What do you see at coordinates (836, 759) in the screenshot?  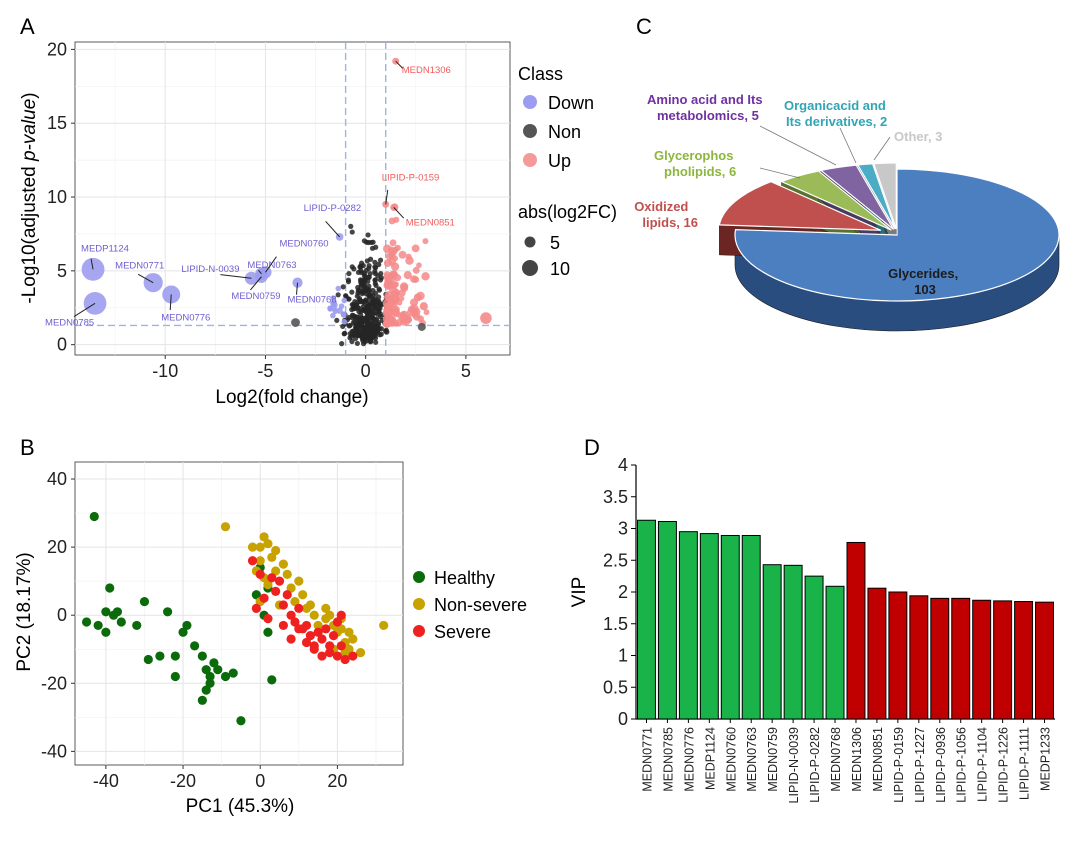 I see `vip-category-label: MEDN0768` at bounding box center [836, 759].